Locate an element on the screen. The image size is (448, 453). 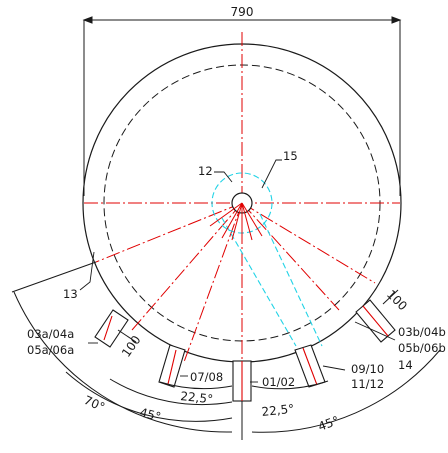
length-dimensions is located at coordinates (258, 316).